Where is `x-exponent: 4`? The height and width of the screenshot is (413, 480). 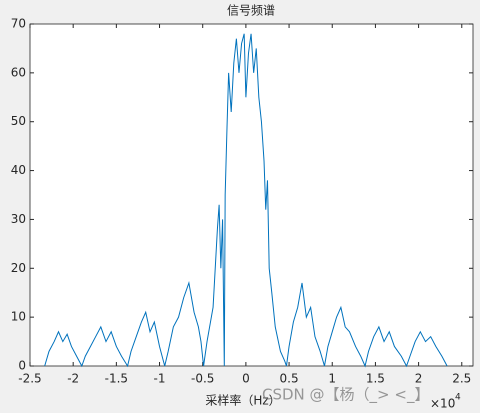
x-exponent: 4 is located at coordinates (458, 398).